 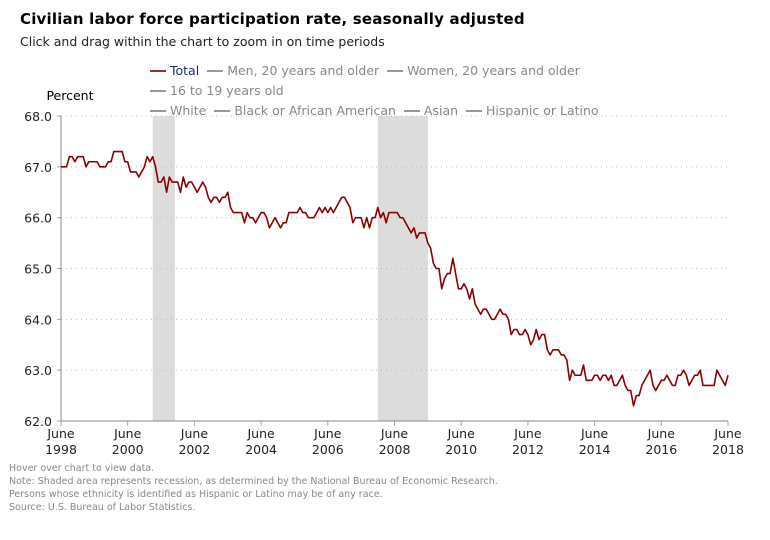 What do you see at coordinates (102, 507) in the screenshot?
I see `note-source: Source: U.S. Bureau of Labor Statistics.` at bounding box center [102, 507].